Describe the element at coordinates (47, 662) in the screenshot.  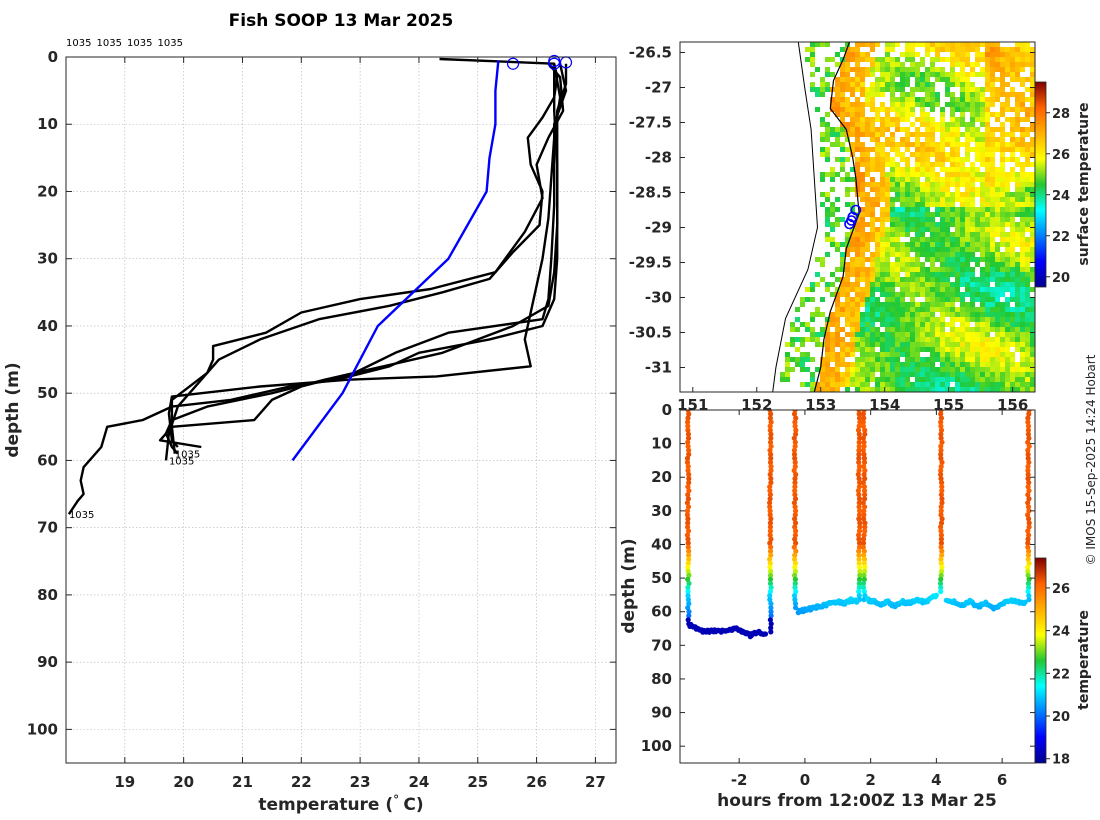
I see `profile-y-tick-label: 90` at that location.